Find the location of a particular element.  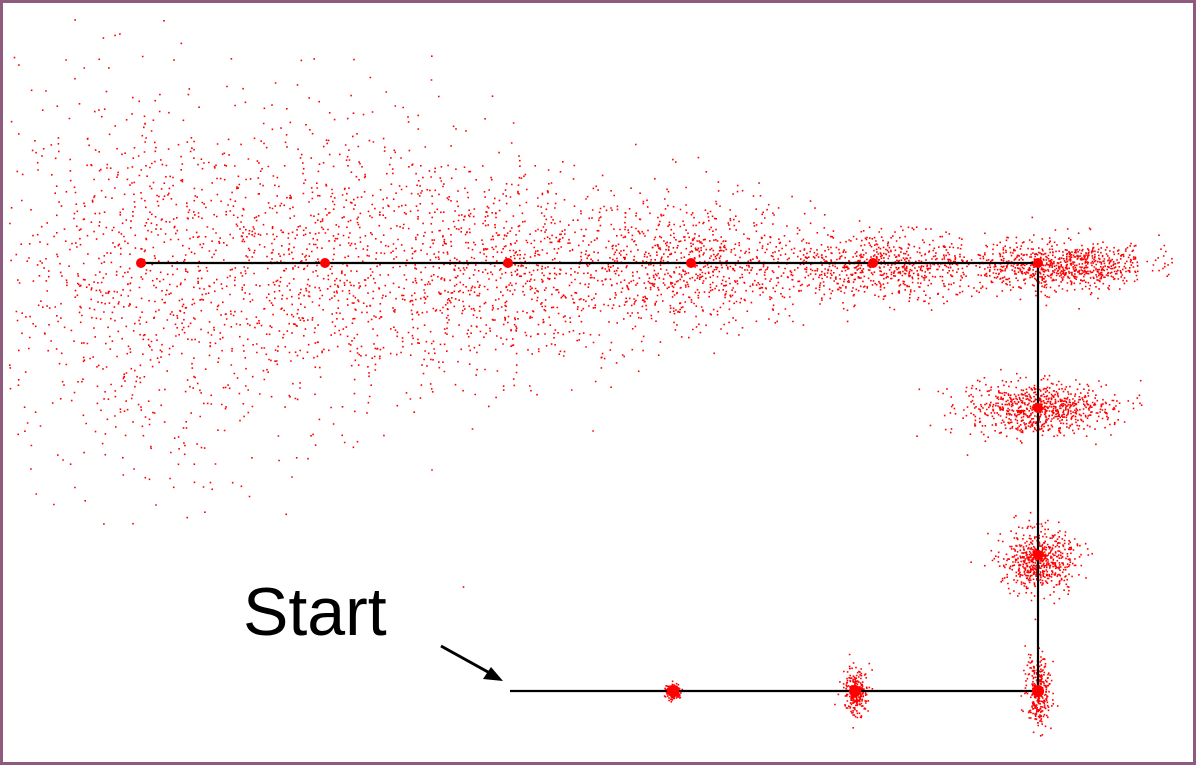

start-arrow-shaft is located at coordinates (469, 661).